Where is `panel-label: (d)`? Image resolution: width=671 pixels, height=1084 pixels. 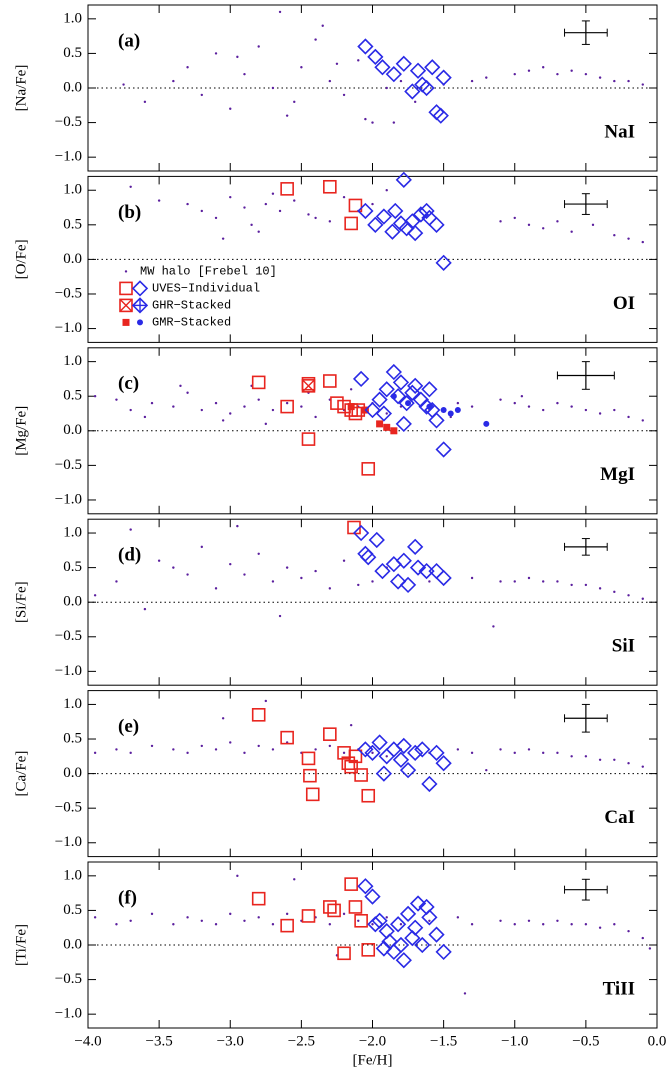 panel-label: (d) is located at coordinates (129, 555).